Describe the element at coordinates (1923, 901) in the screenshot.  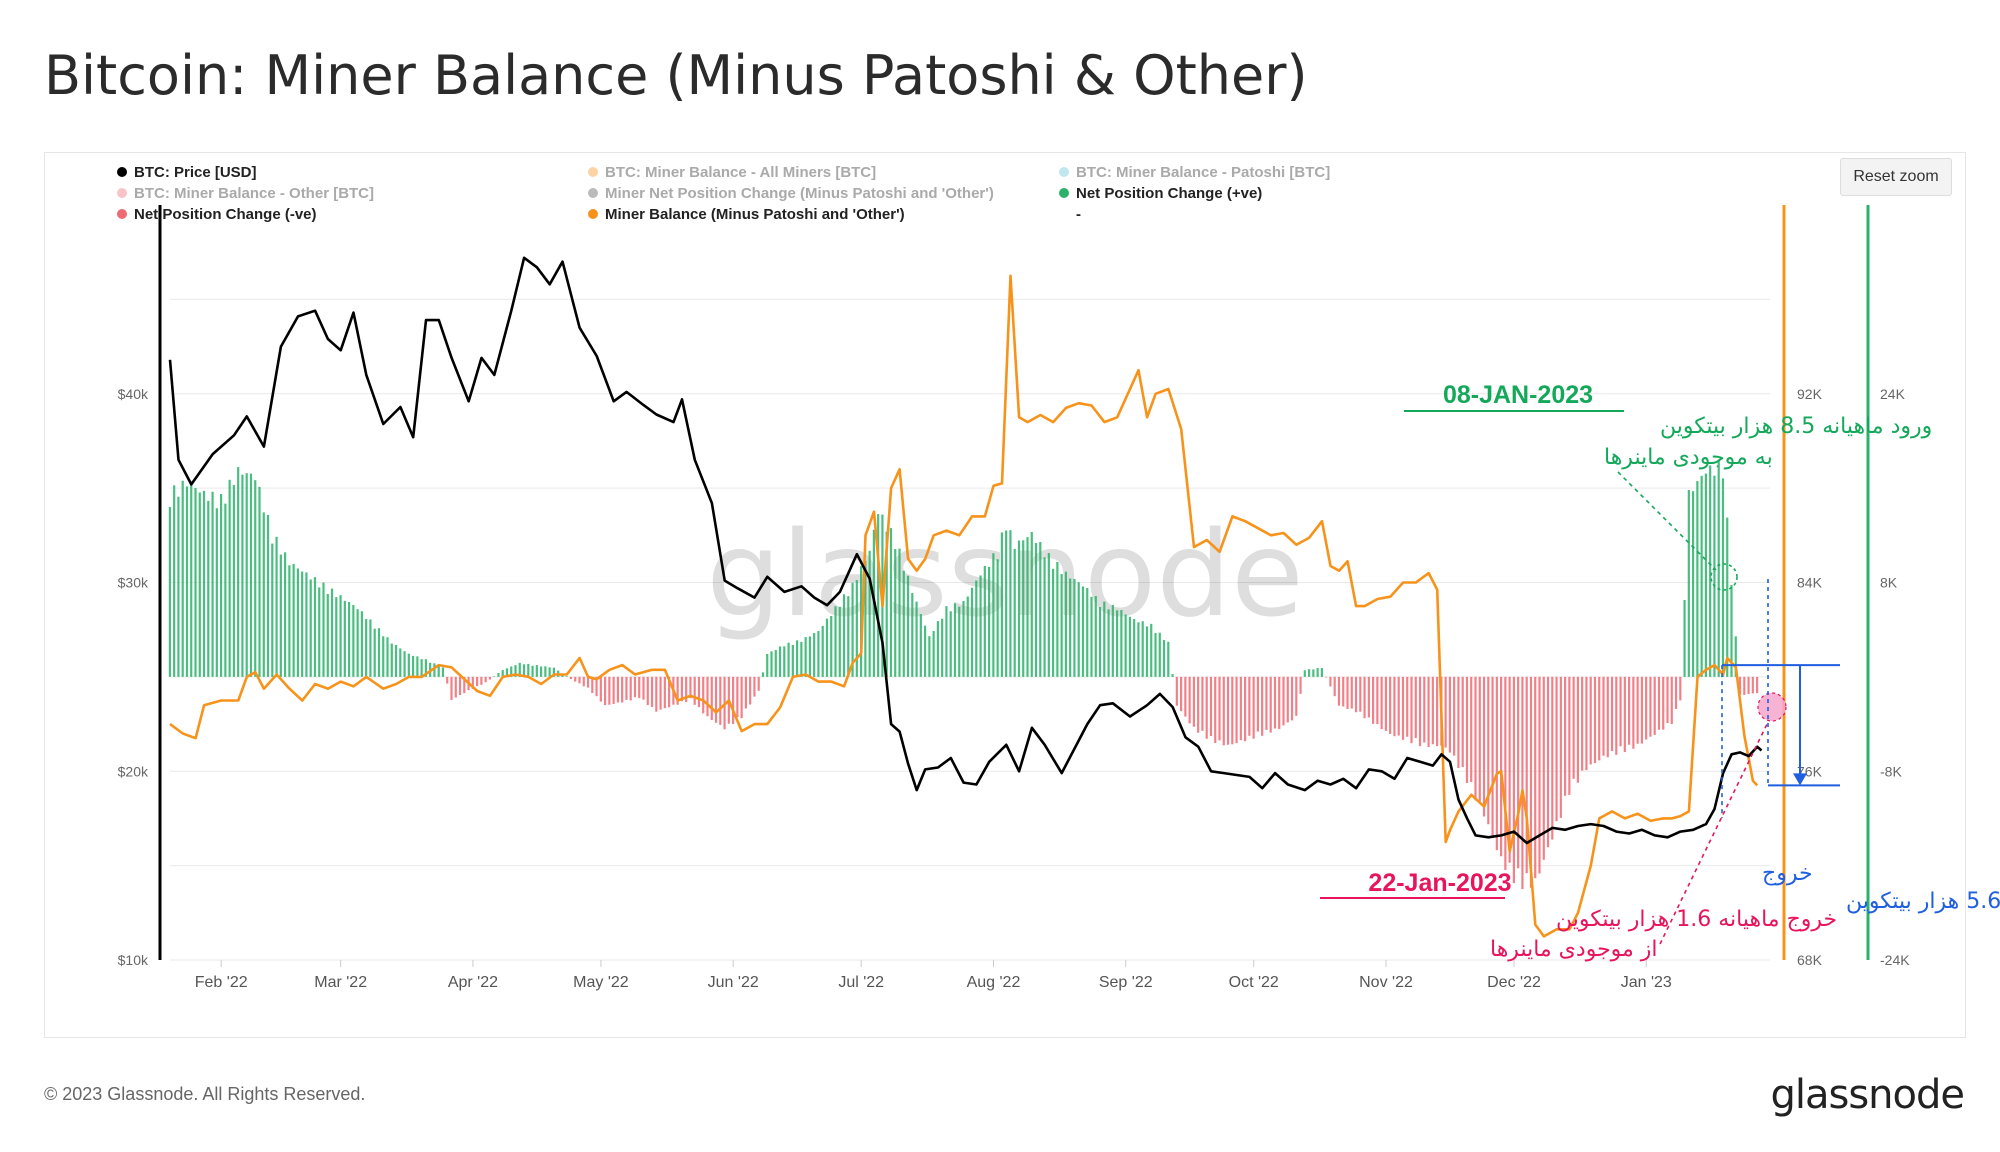
I see `annotation-blue-line2: 5.6 هزار بیتکوین` at that location.